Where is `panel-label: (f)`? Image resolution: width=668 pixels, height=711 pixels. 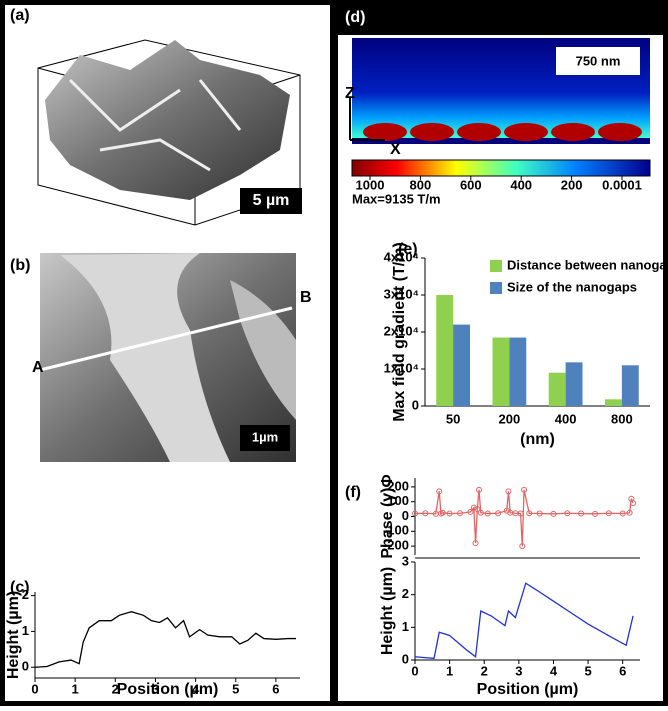 panel-label: (f) is located at coordinates (353, 492).